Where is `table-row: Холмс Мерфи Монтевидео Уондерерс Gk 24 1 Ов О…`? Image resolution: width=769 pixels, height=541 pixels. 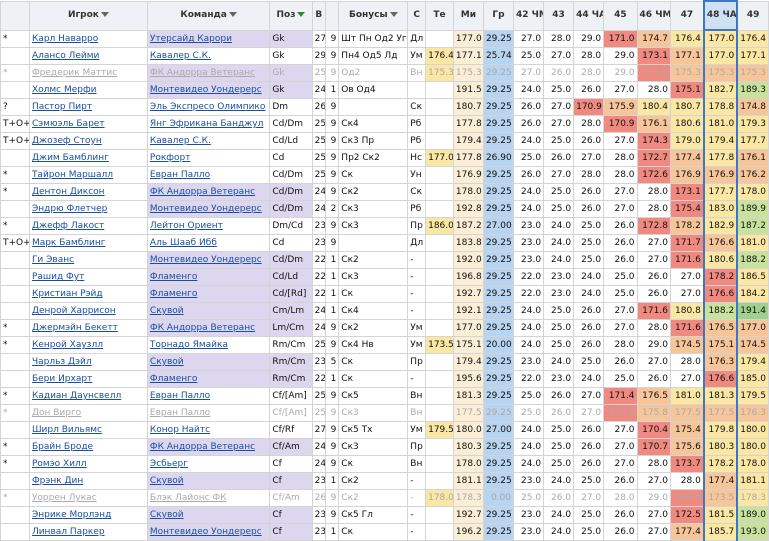 table-row: Холмс Мерфи Монтевидео Уондерерс Gk 24 1 Ов О… is located at coordinates (384, 90).